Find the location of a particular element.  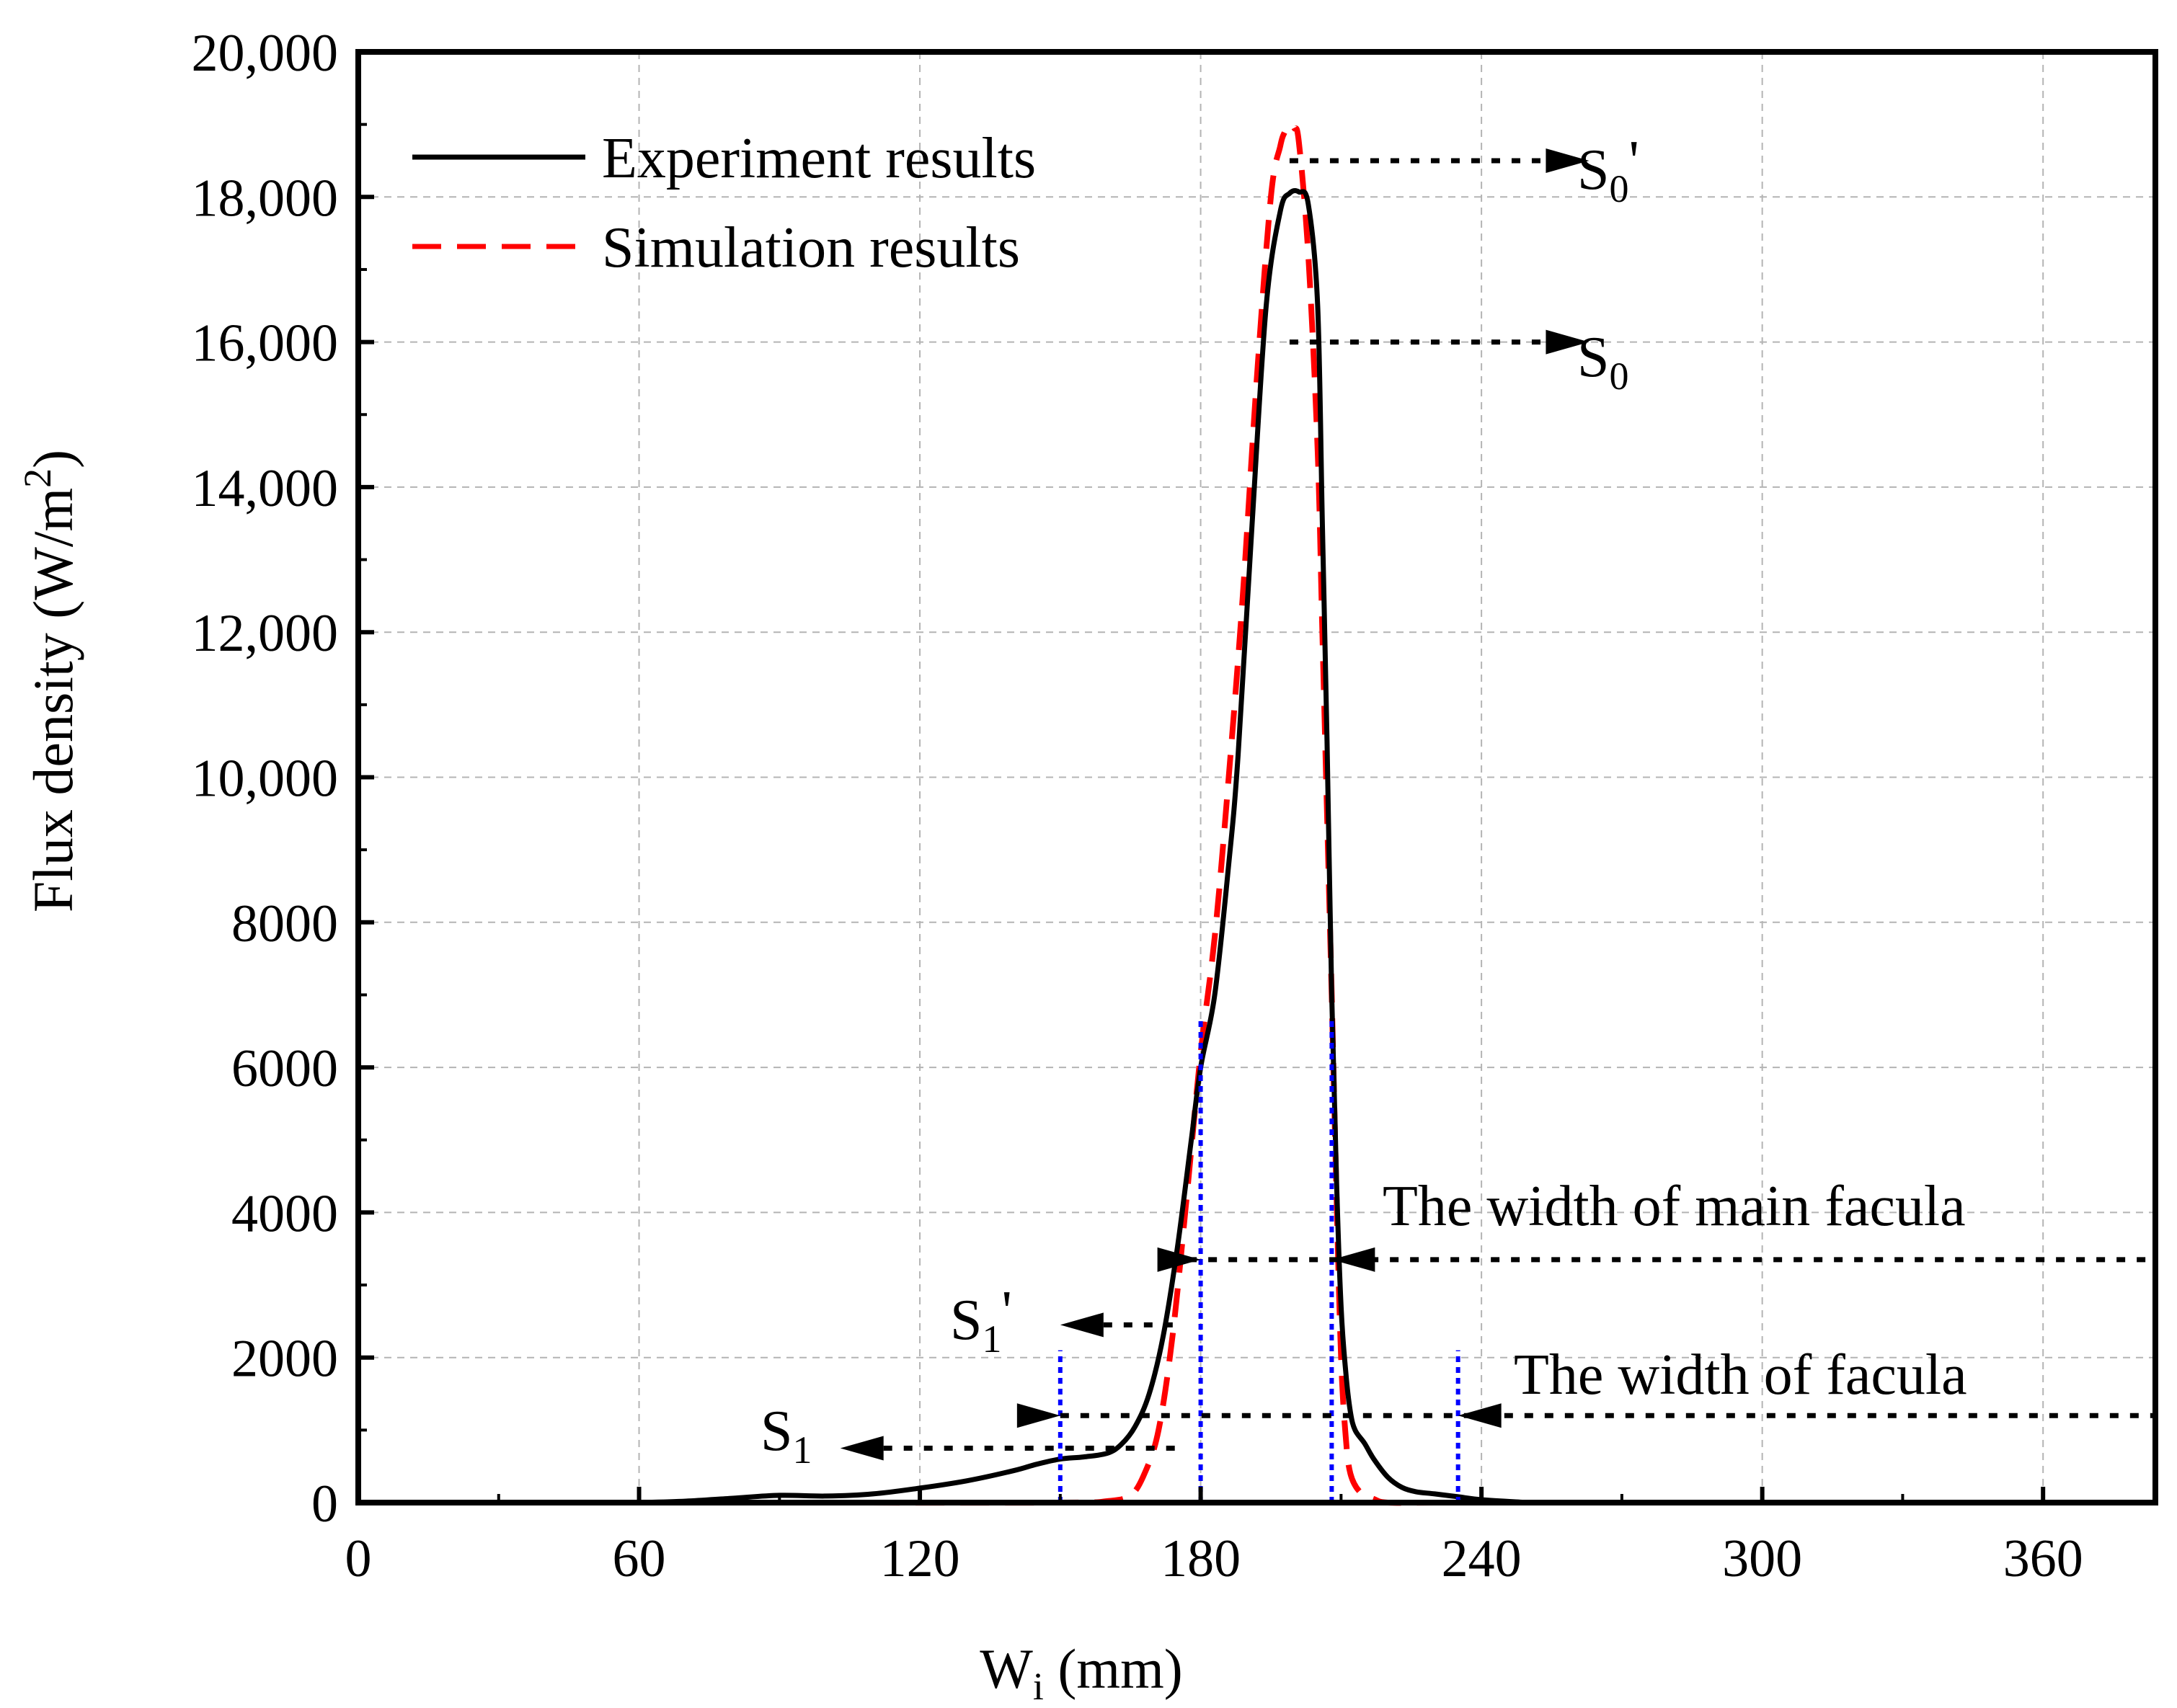

x-axis-title-units: (mm) is located at coordinates (1113, 1668).